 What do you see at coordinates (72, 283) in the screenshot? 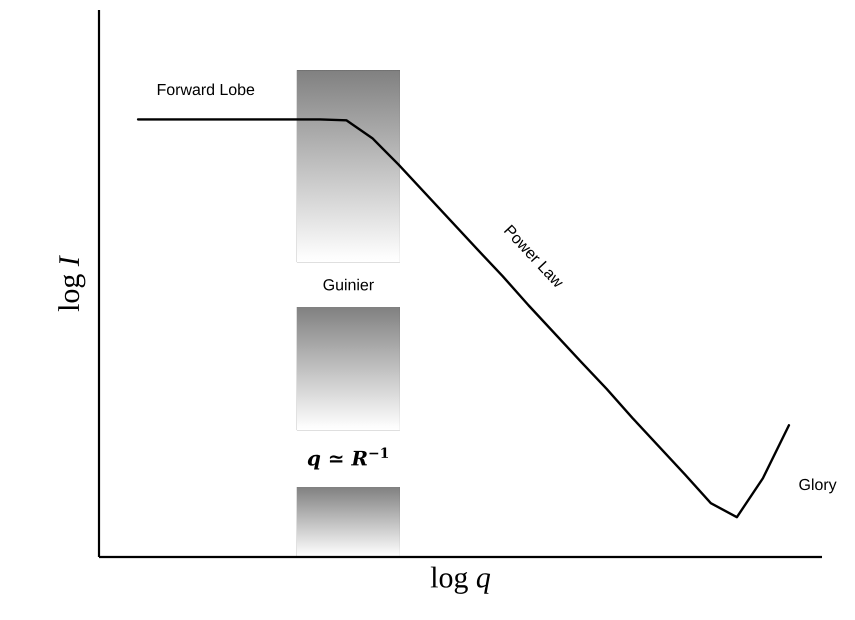
I see `y-axis-title: log I` at bounding box center [72, 283].